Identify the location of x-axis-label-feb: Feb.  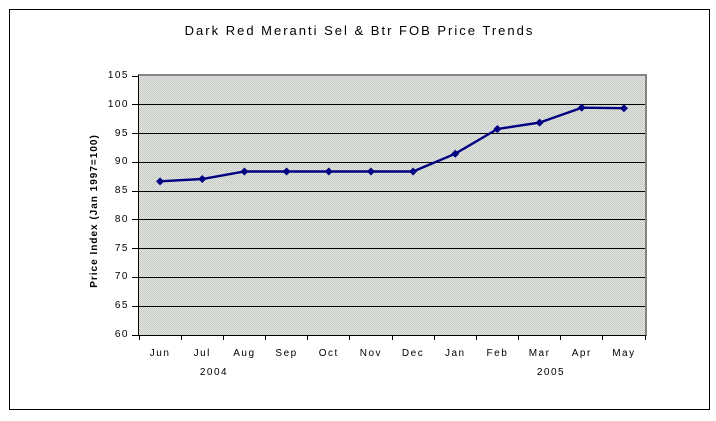
(497, 353).